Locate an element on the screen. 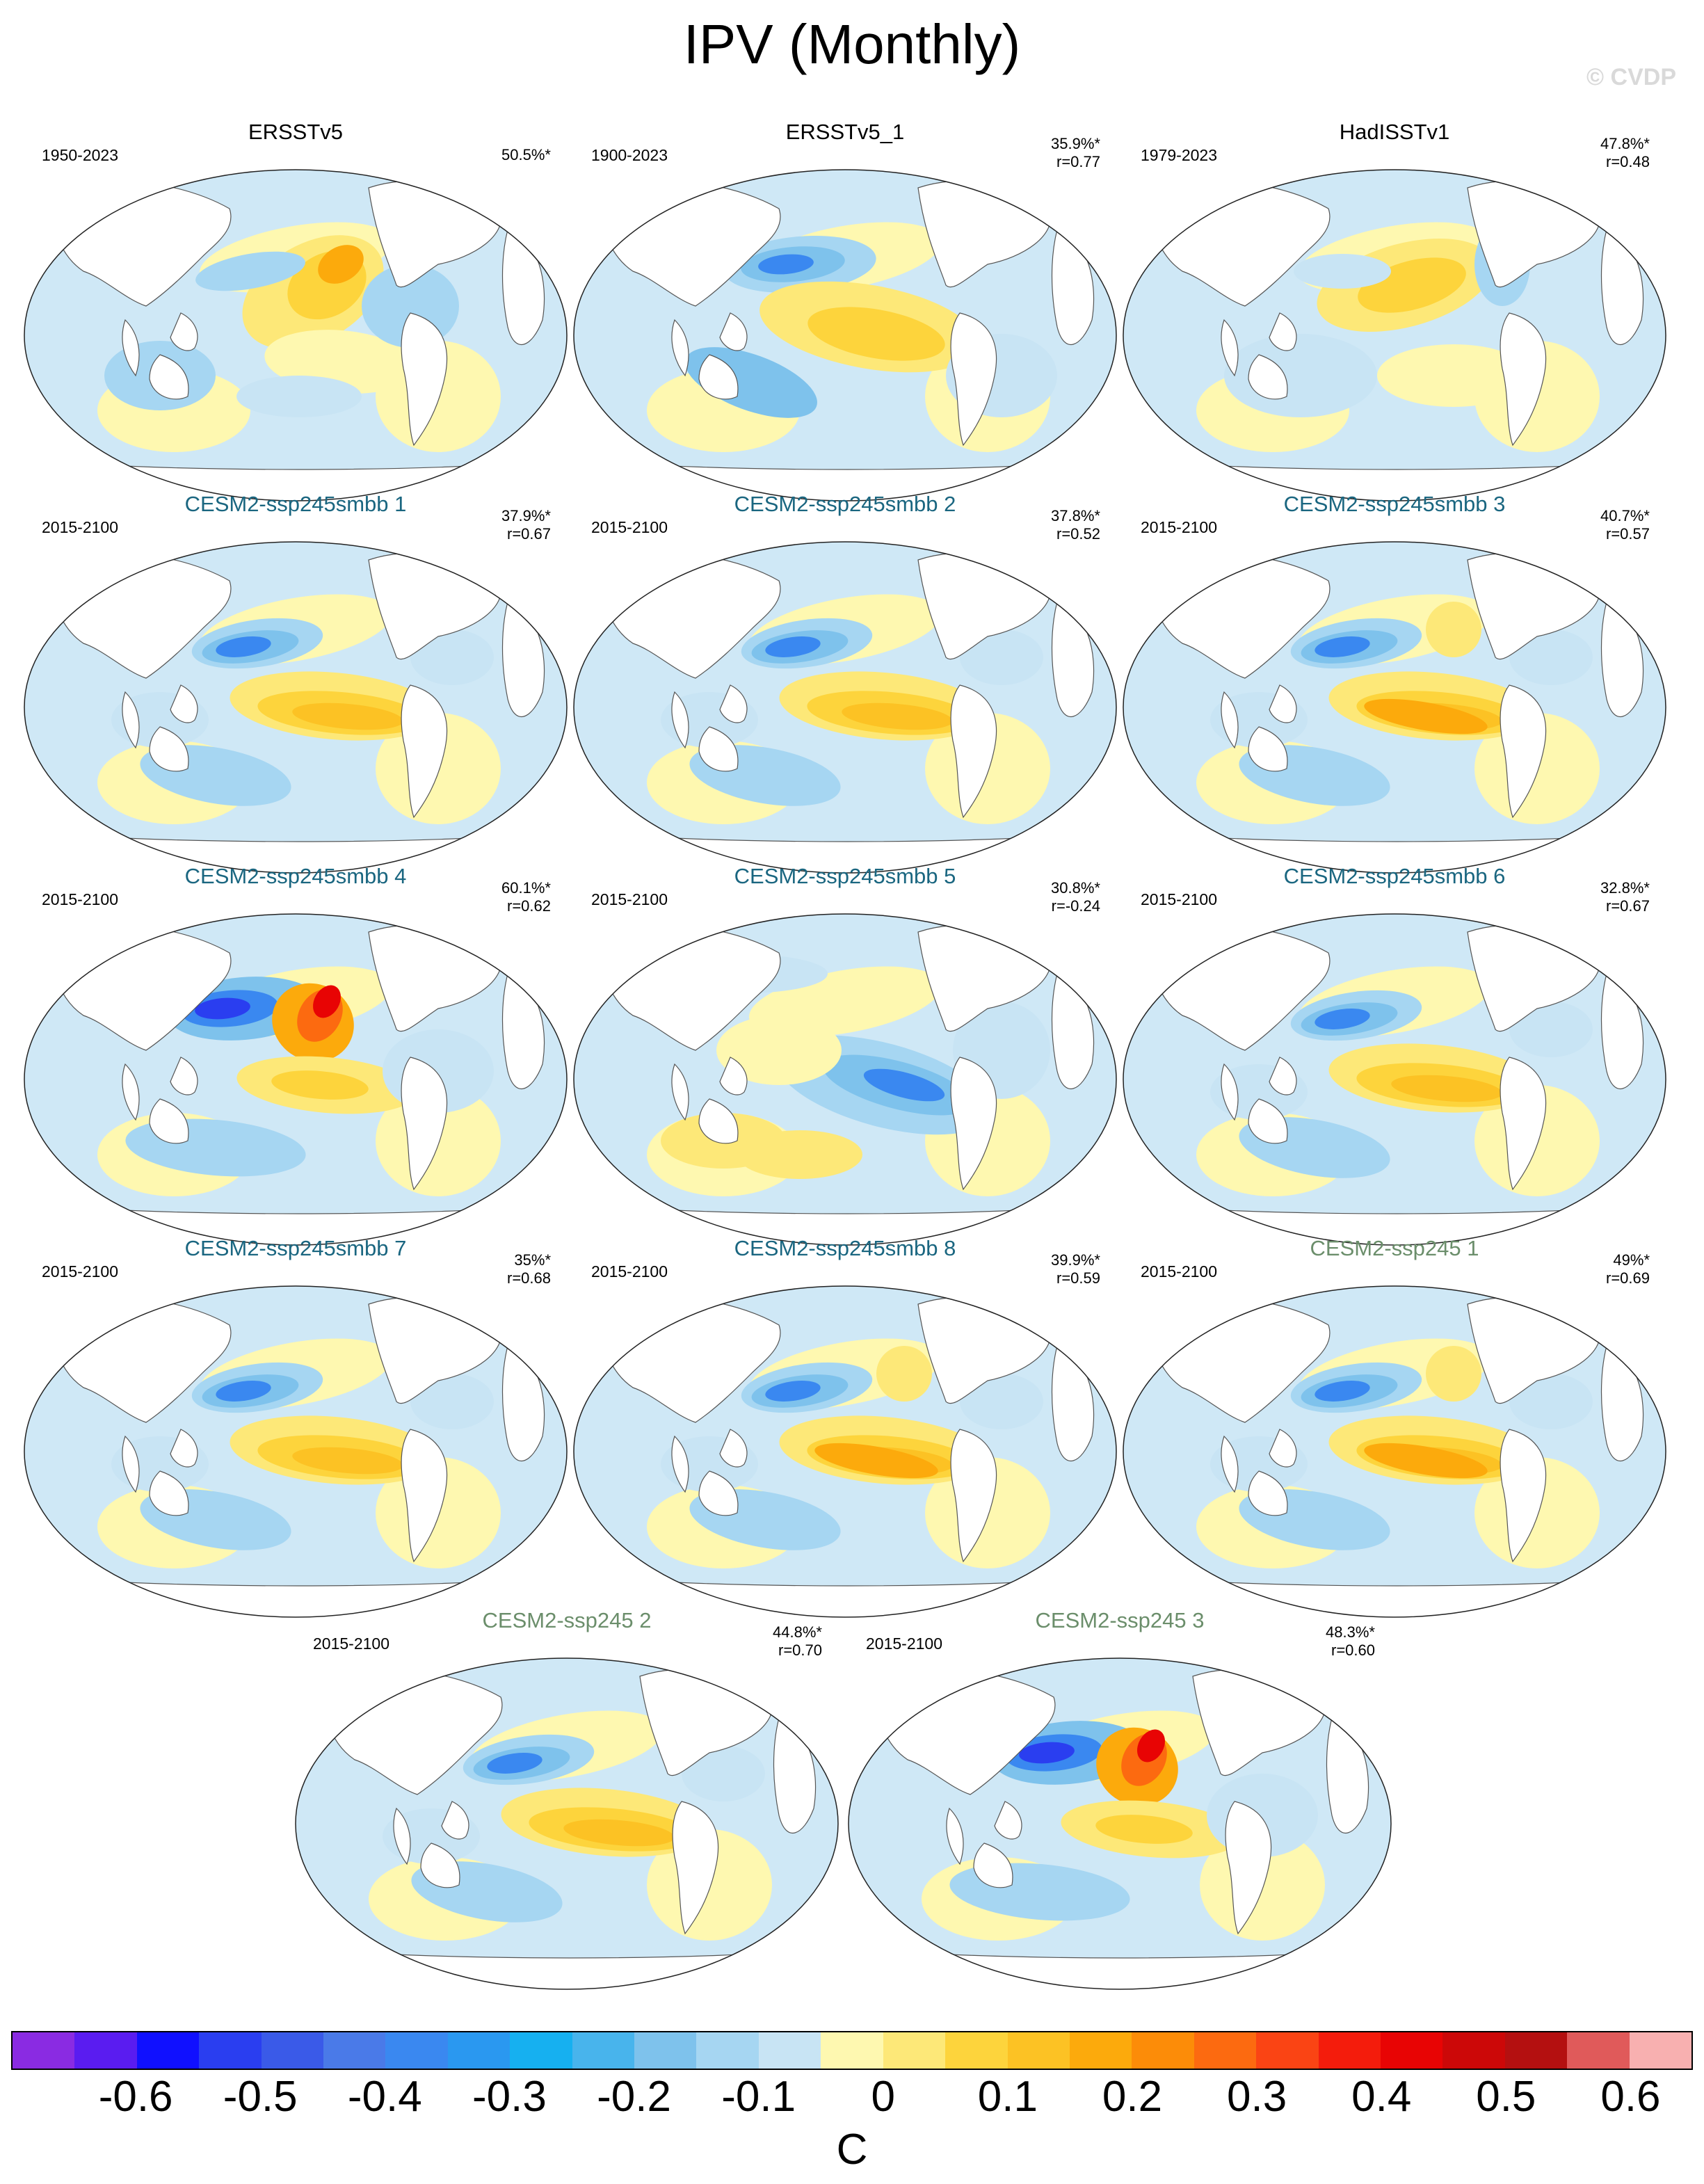  map-panel: CESM2-ssp245smbb 7 2015-2100 35%* r=0.68 is located at coordinates (296, 1429).